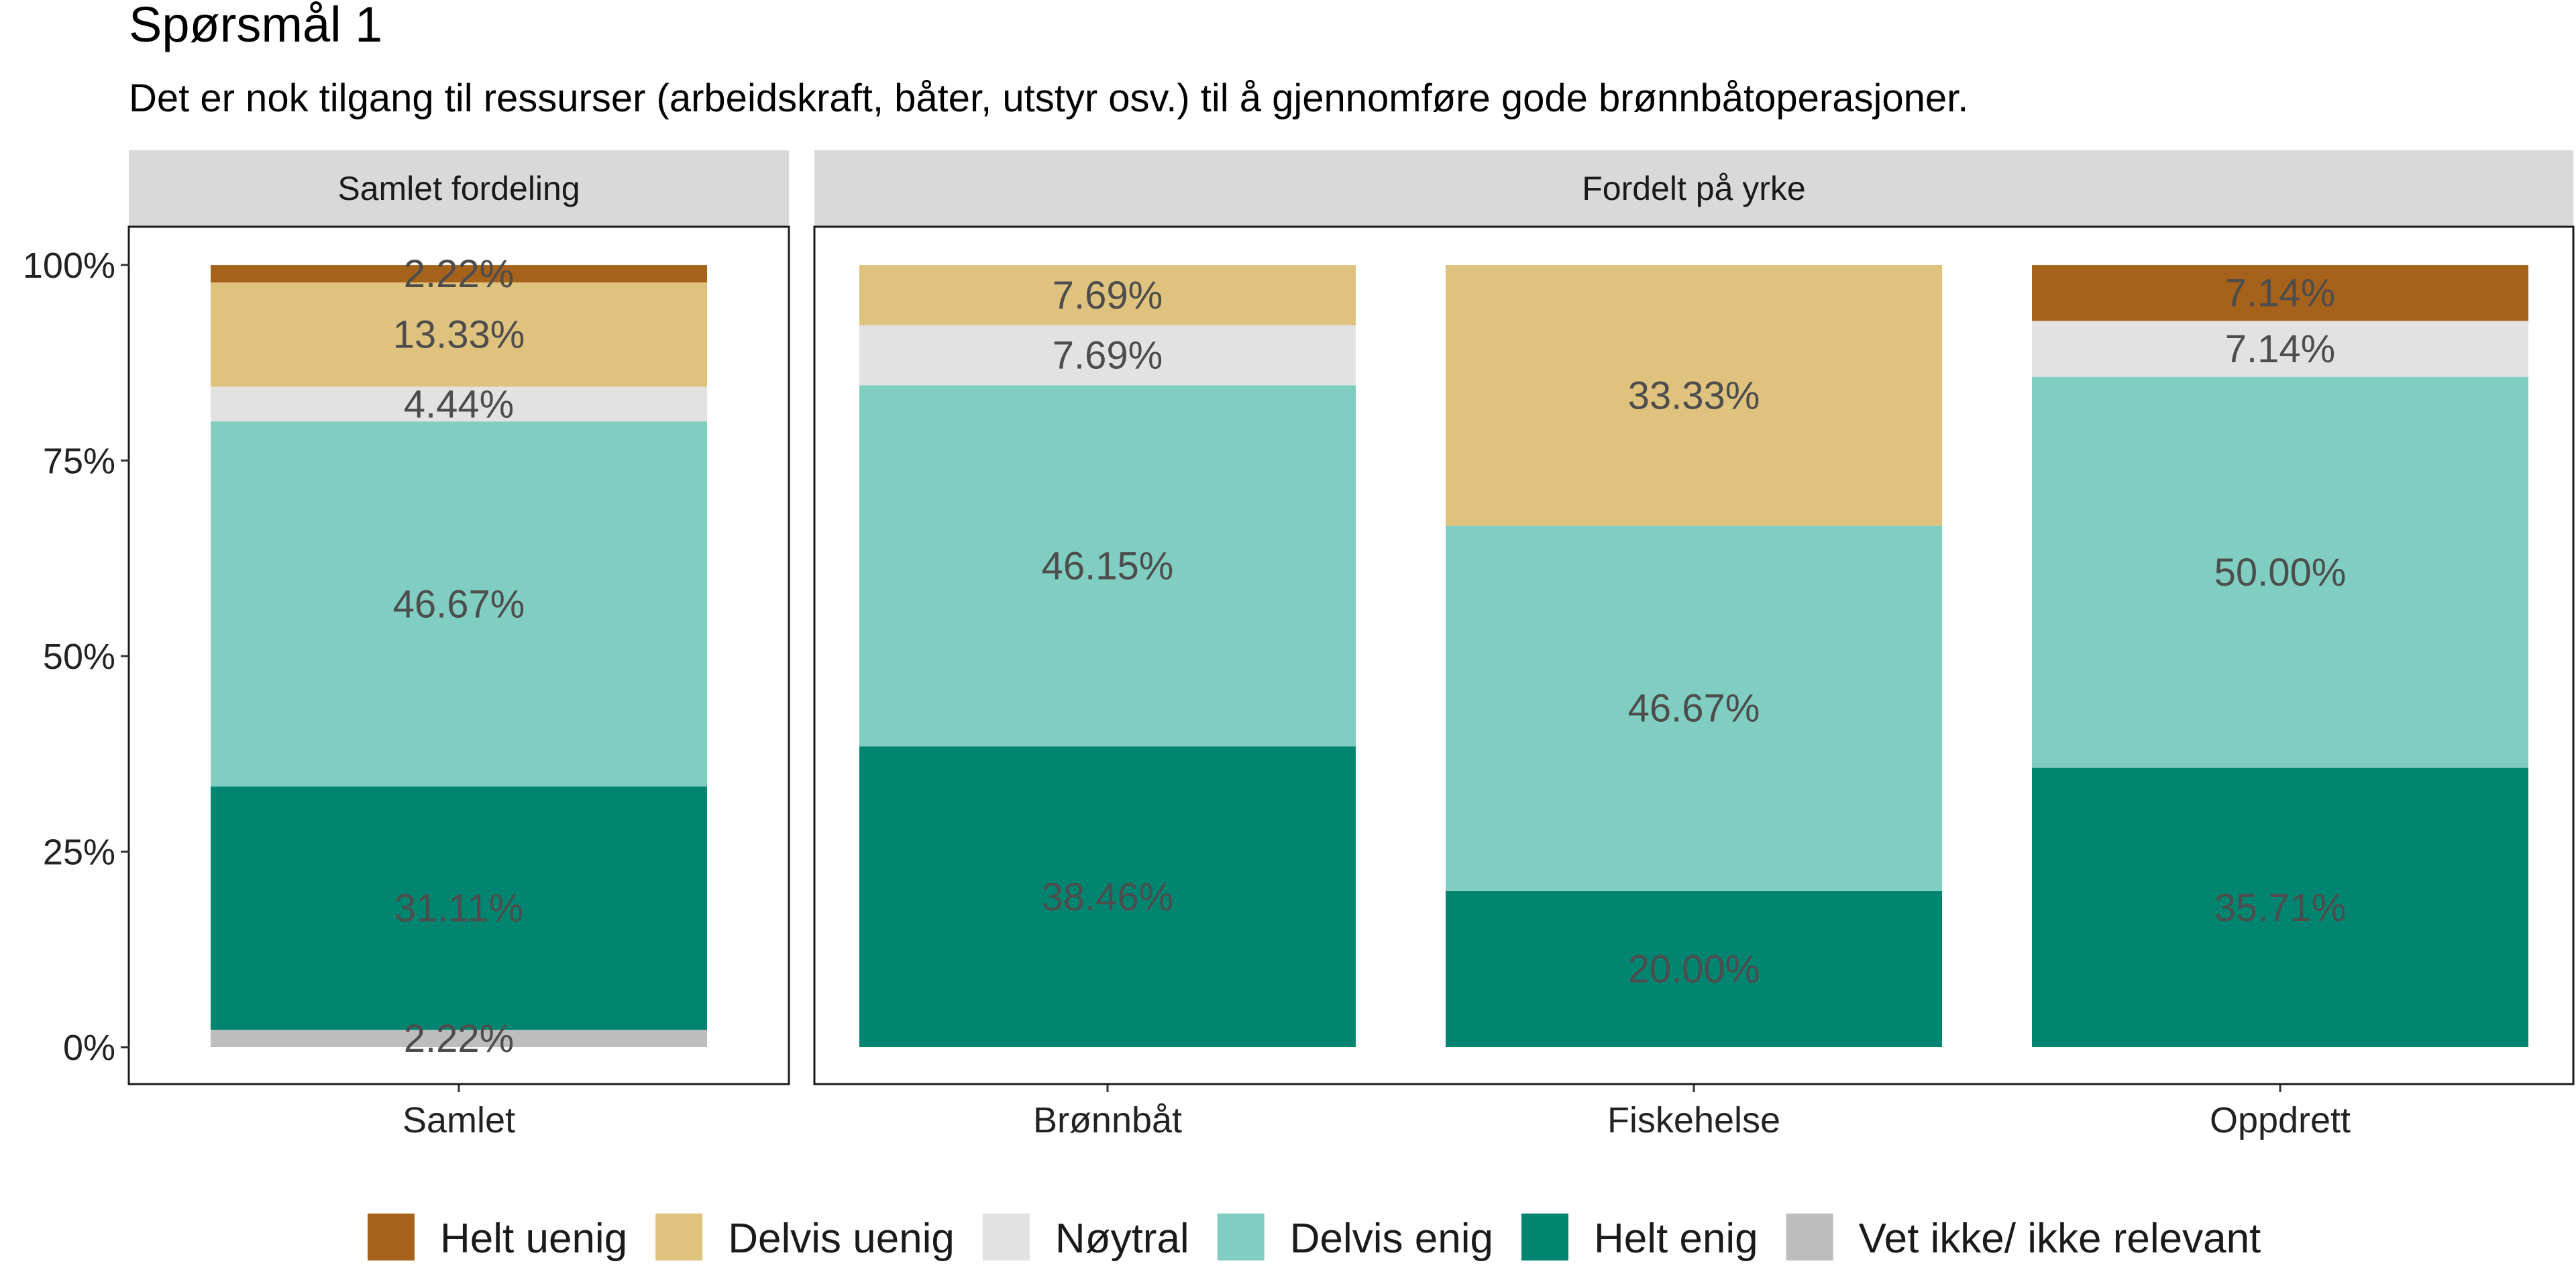  Describe the element at coordinates (89, 1048) in the screenshot. I see `y-tick-label: 0%` at that location.